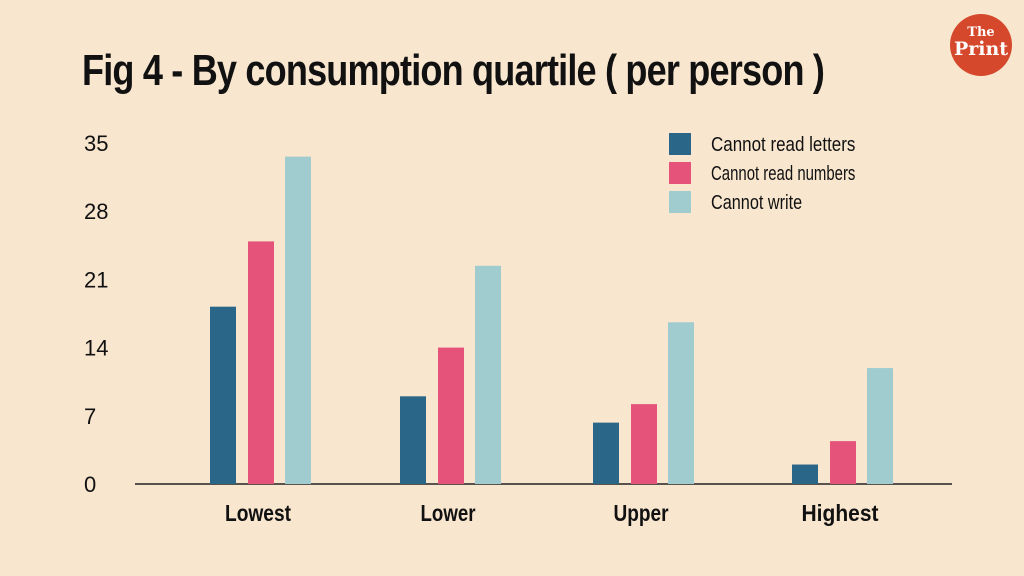 The width and height of the screenshot is (1024, 576). What do you see at coordinates (258, 513) in the screenshot?
I see `x-tick-label: Lowest` at bounding box center [258, 513].